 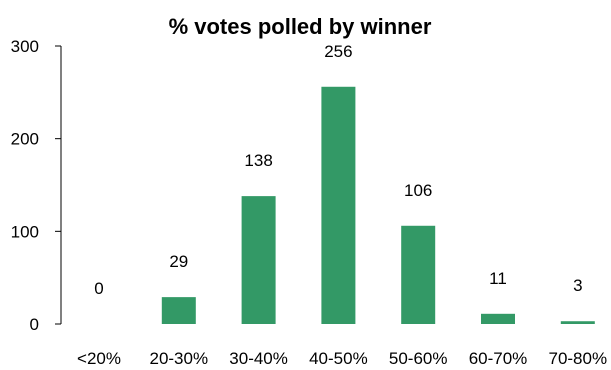 What do you see at coordinates (178, 261) in the screenshot?
I see `bar-value-label: 29` at bounding box center [178, 261].